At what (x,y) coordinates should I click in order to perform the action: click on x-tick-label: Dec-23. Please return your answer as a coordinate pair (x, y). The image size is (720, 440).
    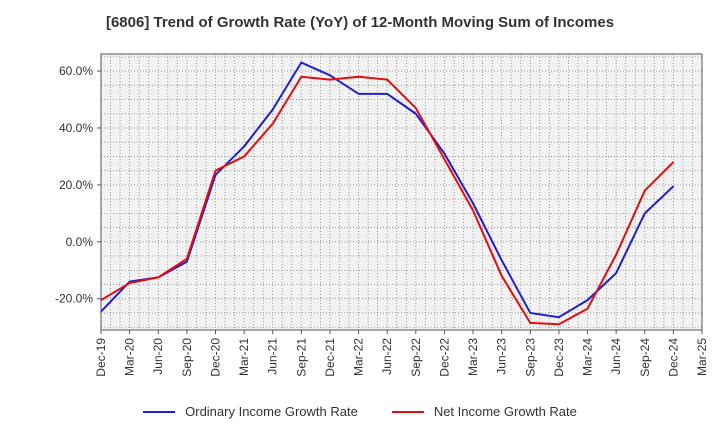
    Looking at the image, I should click on (559, 357).